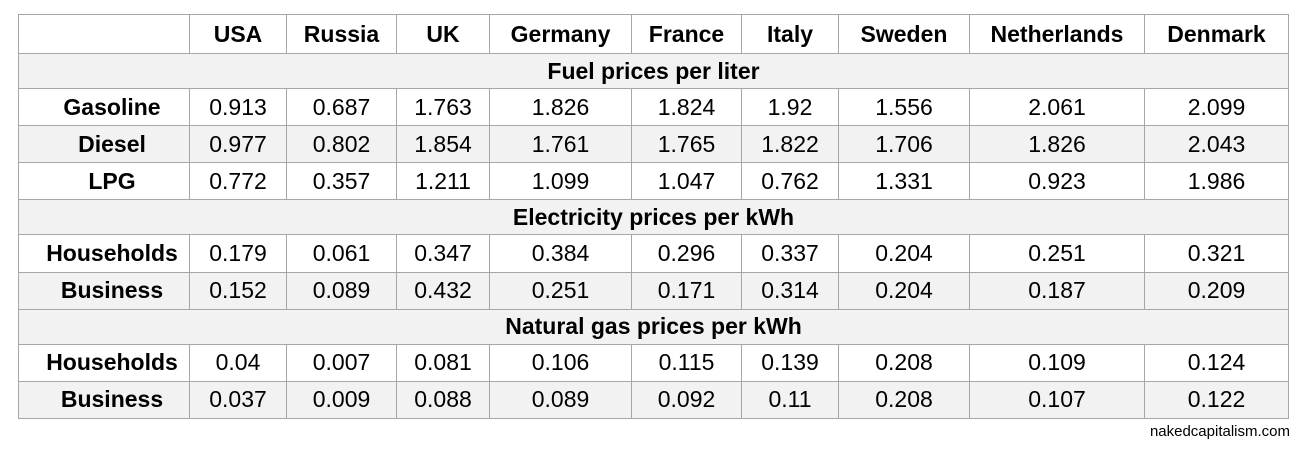 The width and height of the screenshot is (1302, 450). Describe the element at coordinates (560, 253) in the screenshot. I see `price-cell: 0.384` at that location.